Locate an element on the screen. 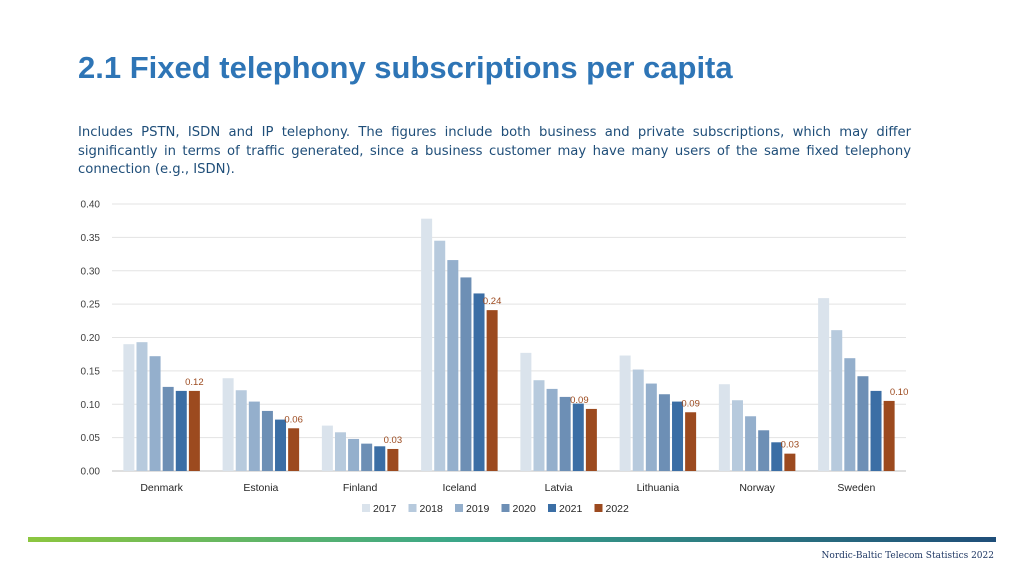 The image size is (1024, 576). y-tick-label: 0.05 is located at coordinates (91, 438).